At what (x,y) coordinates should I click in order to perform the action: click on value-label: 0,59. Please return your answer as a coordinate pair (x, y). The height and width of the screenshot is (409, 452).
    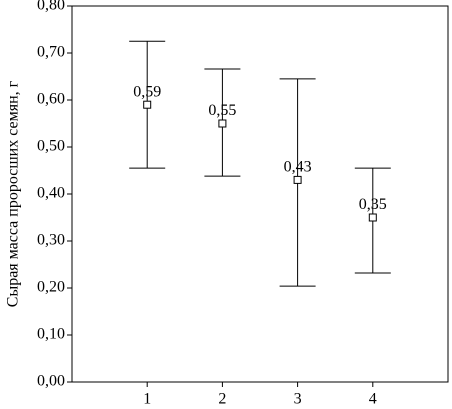
    Looking at the image, I should click on (147, 91).